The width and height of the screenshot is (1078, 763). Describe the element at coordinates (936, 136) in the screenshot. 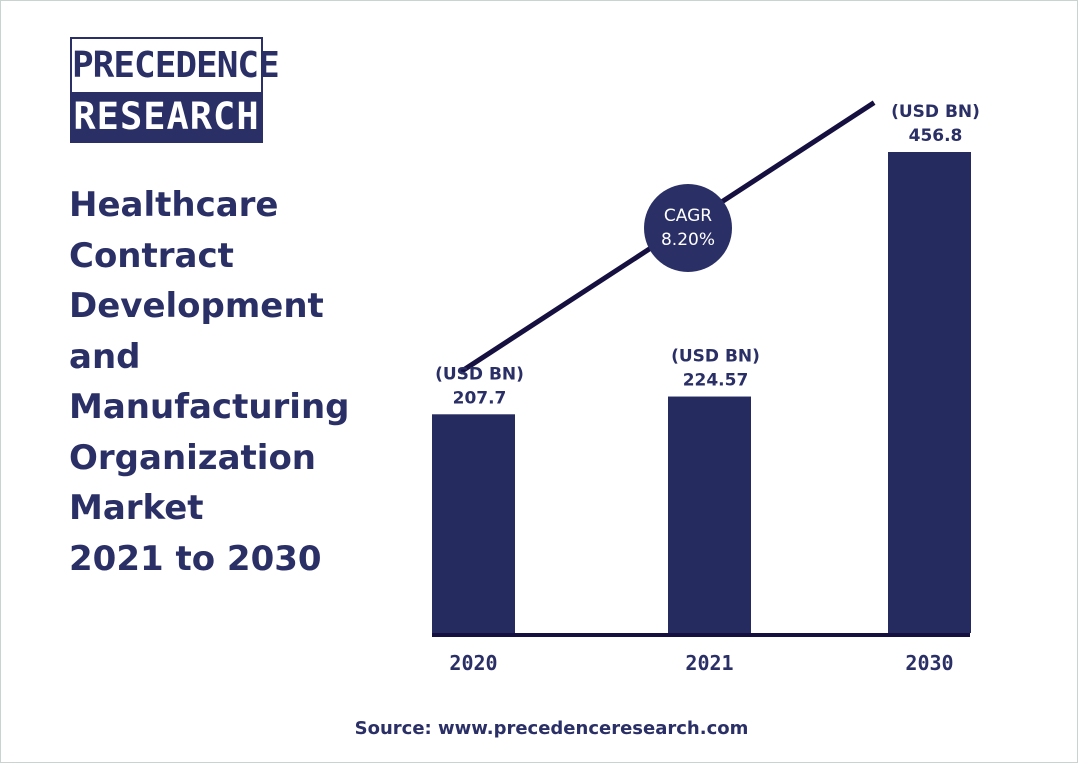

I see `value-label-2030: 456.8` at that location.